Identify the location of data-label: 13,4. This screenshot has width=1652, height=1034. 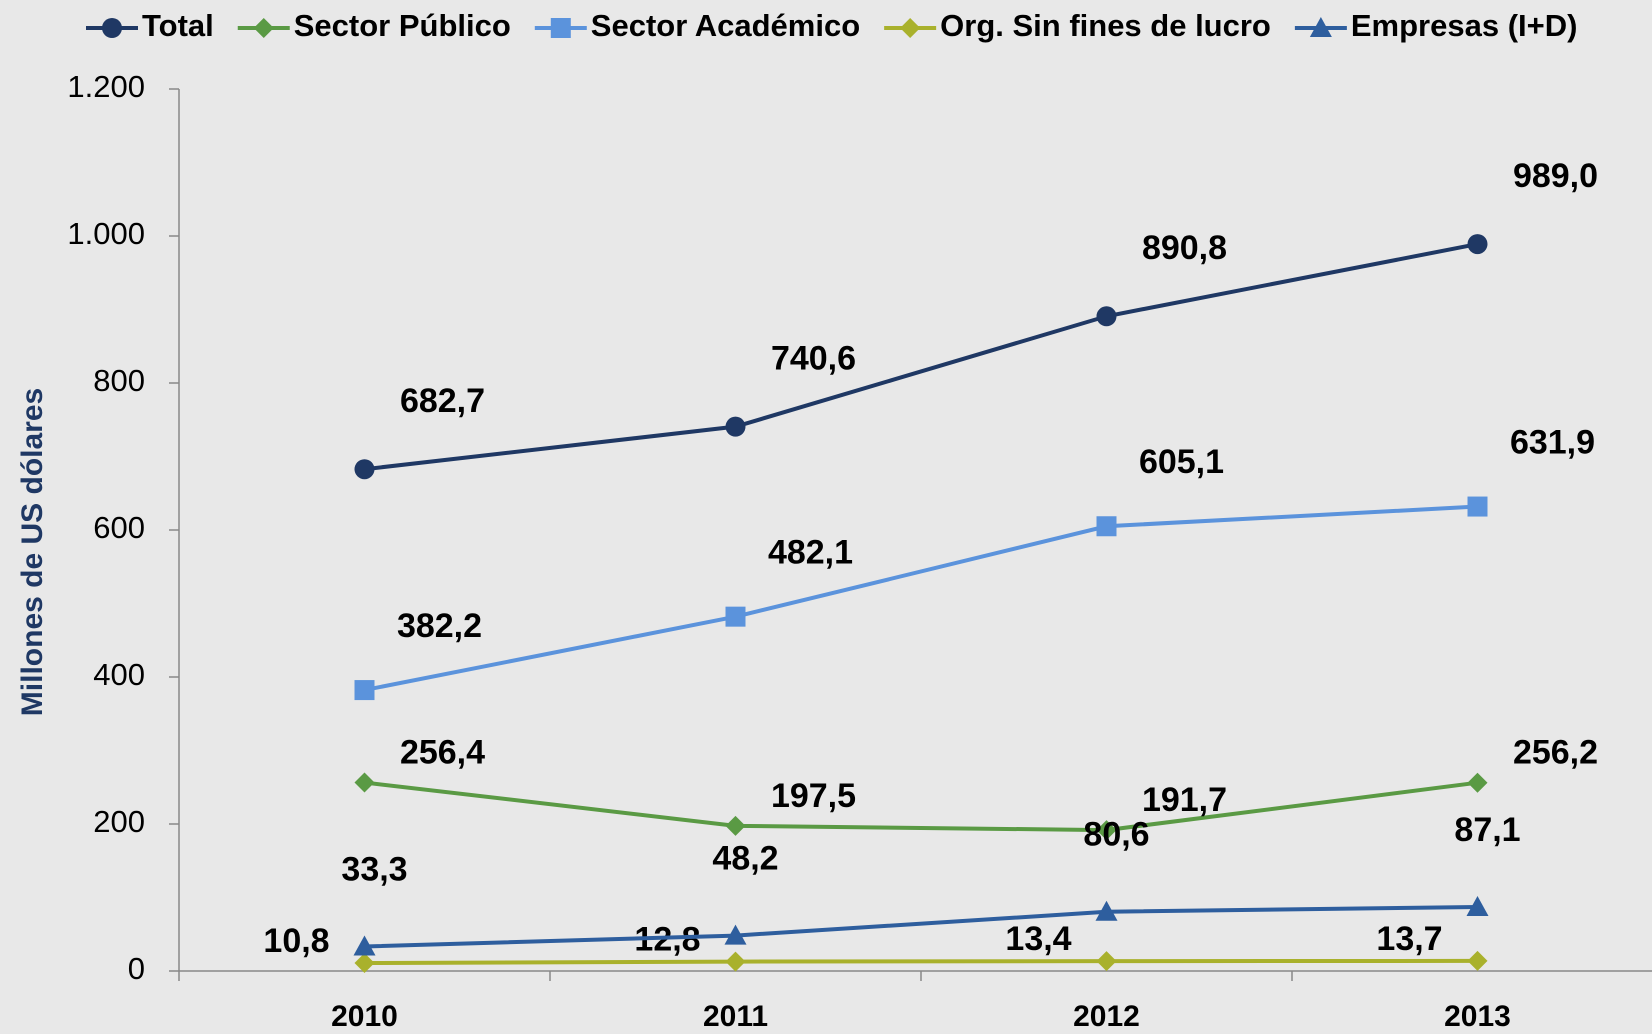
(1038, 939).